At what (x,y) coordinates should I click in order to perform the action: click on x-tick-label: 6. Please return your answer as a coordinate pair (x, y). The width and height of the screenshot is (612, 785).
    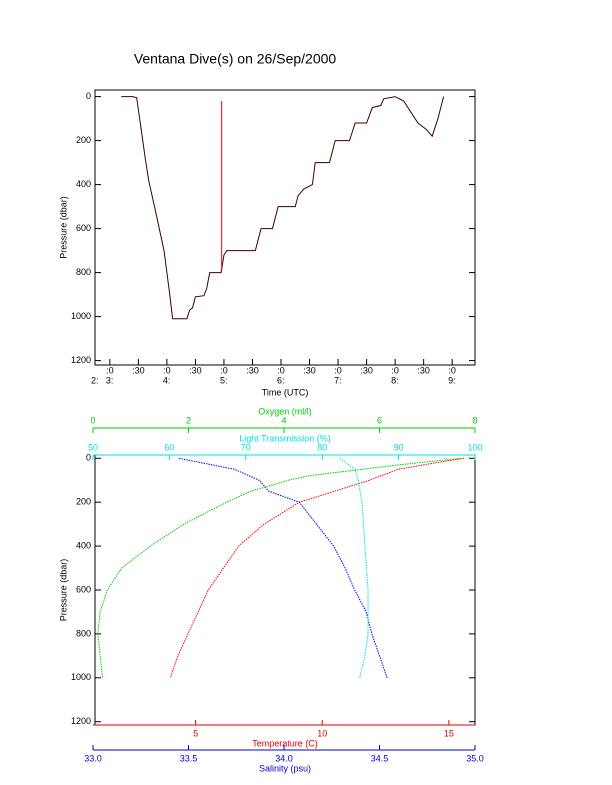
    Looking at the image, I should click on (379, 420).